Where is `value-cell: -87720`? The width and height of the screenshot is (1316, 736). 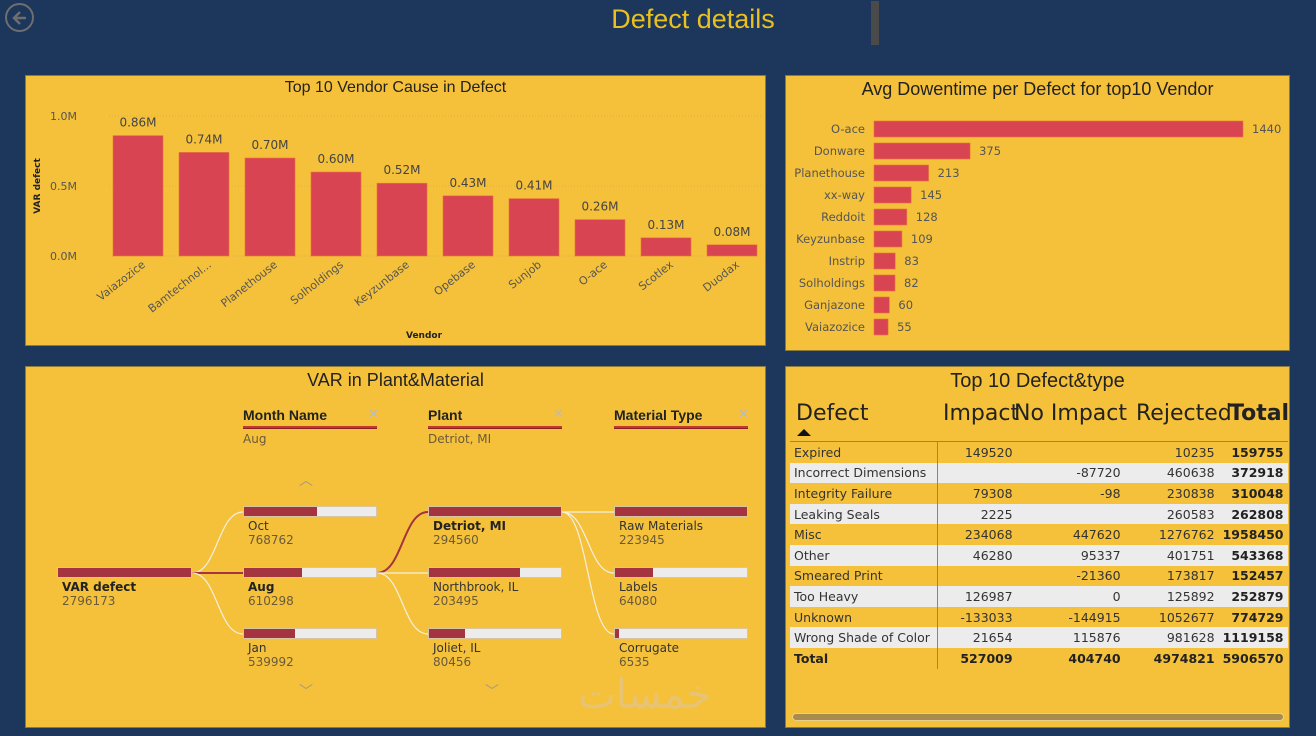 value-cell: -87720 is located at coordinates (1070, 473).